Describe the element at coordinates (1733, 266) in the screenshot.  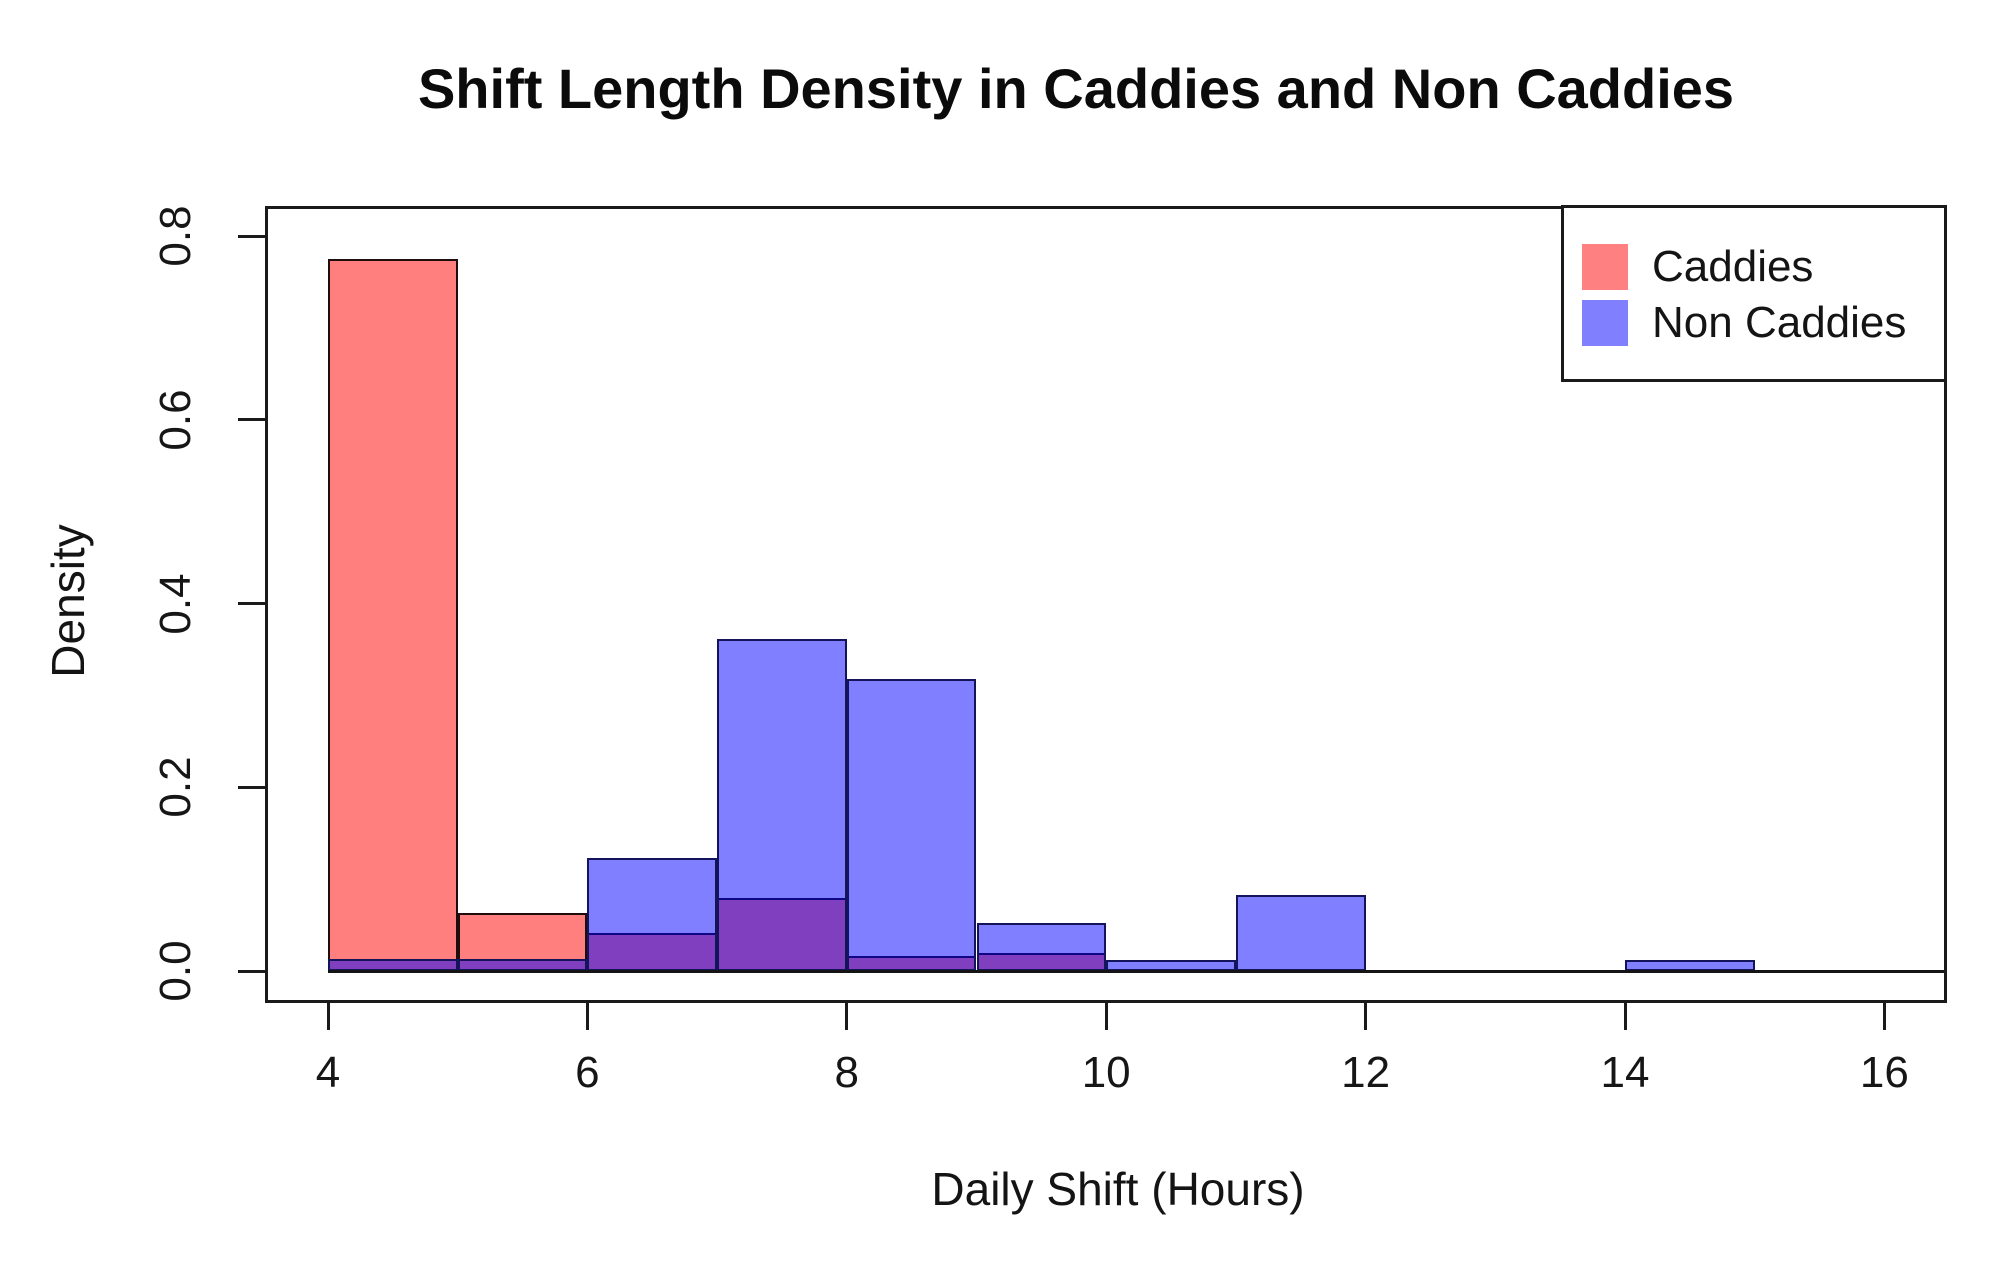
I see `legend-label-caddies: Caddies` at that location.